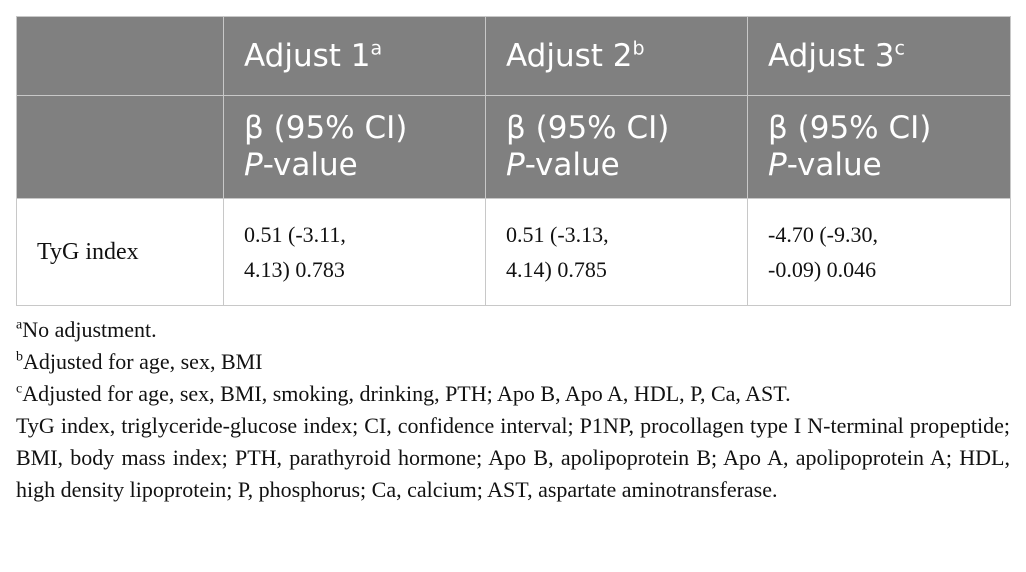 Image resolution: width=1026 pixels, height=572 pixels. Describe the element at coordinates (120, 252) in the screenshot. I see `row-label: TyG index` at that location.